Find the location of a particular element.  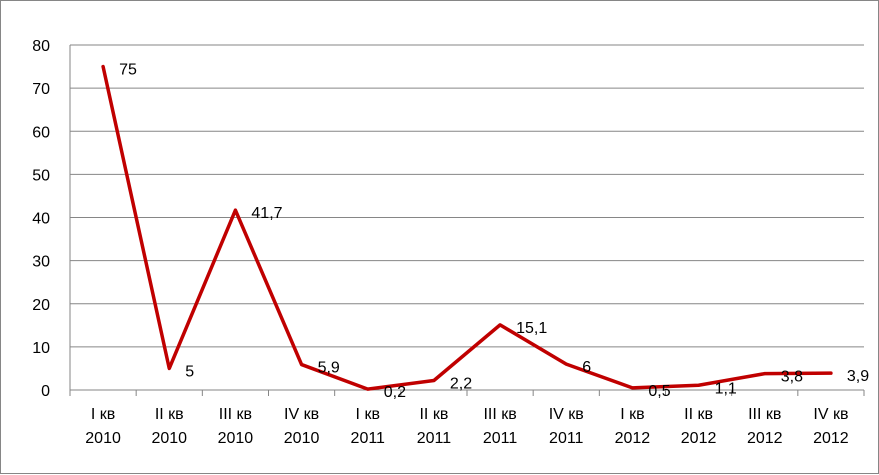

y-tick-label: 80 is located at coordinates (41, 46).